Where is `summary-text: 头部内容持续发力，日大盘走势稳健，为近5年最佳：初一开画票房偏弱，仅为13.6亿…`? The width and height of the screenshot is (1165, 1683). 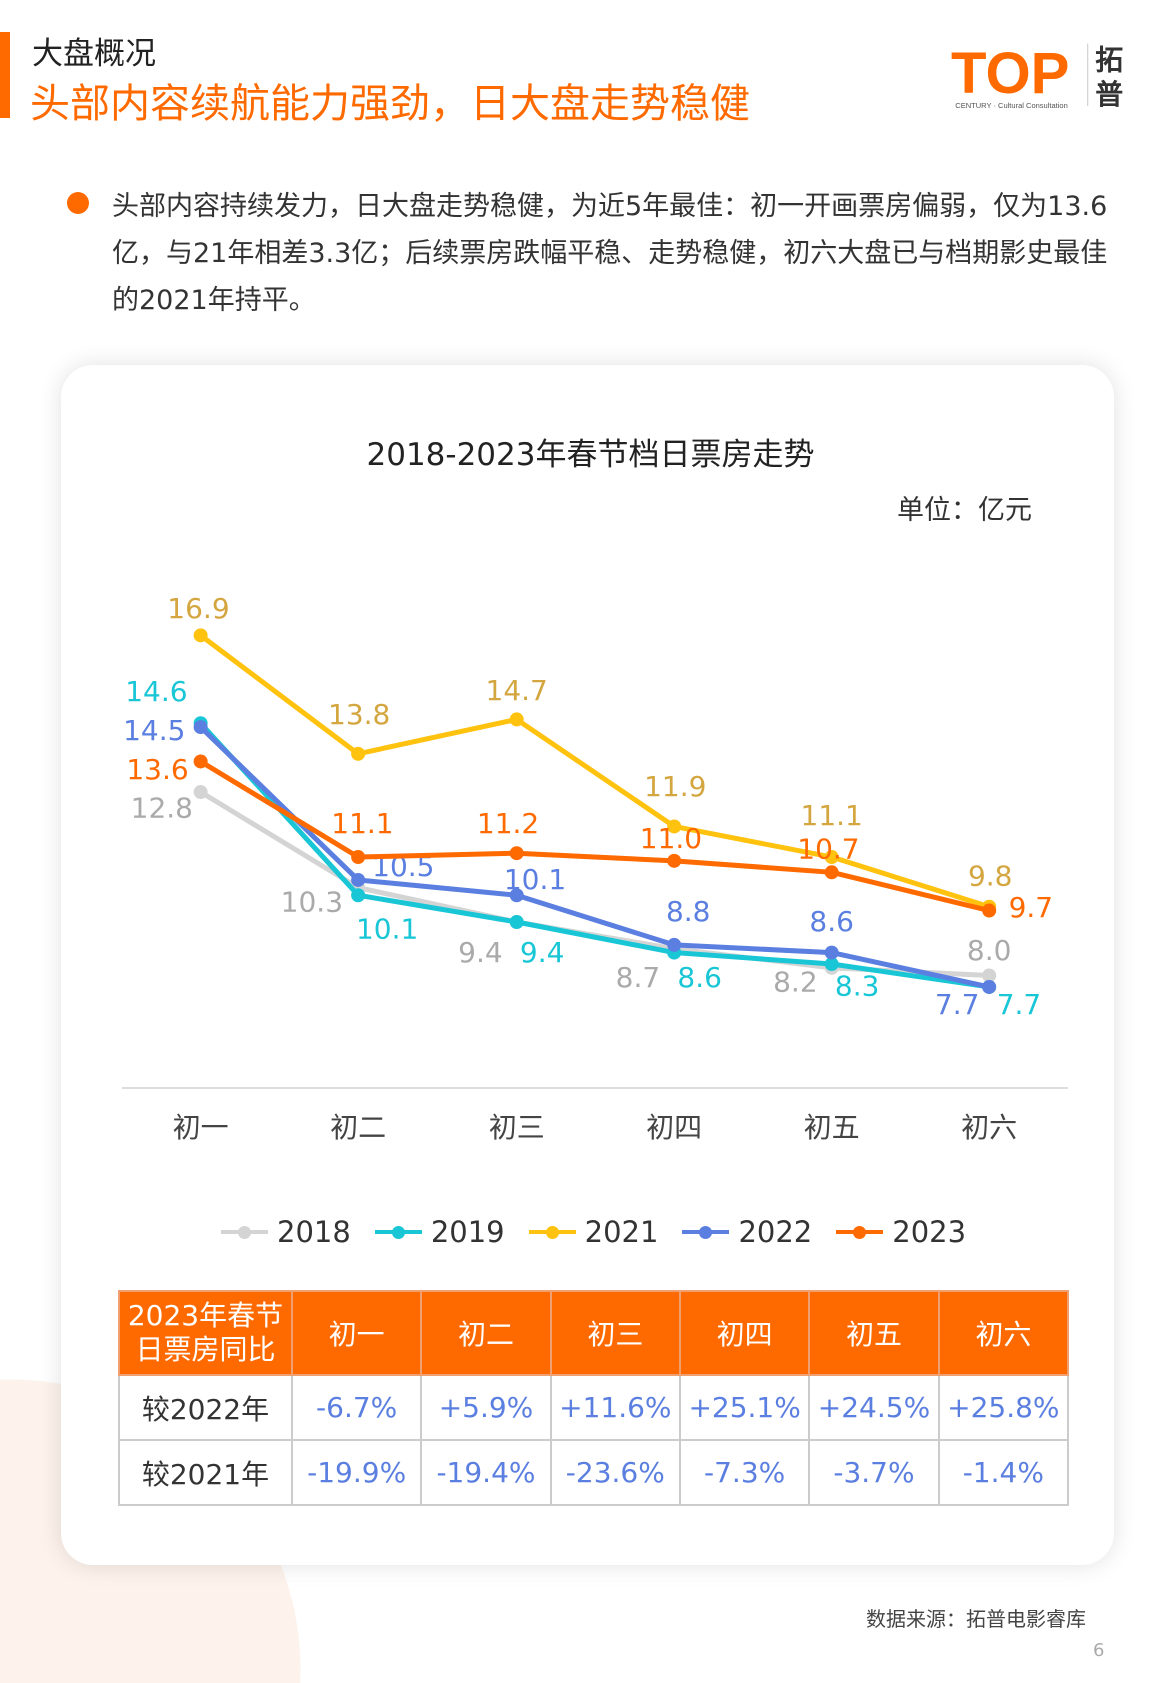 summary-text: 头部内容持续发力，日大盘走势稳健，为近5年最佳：初一开画票房偏弱，仅为13.6亿… is located at coordinates (610, 253).